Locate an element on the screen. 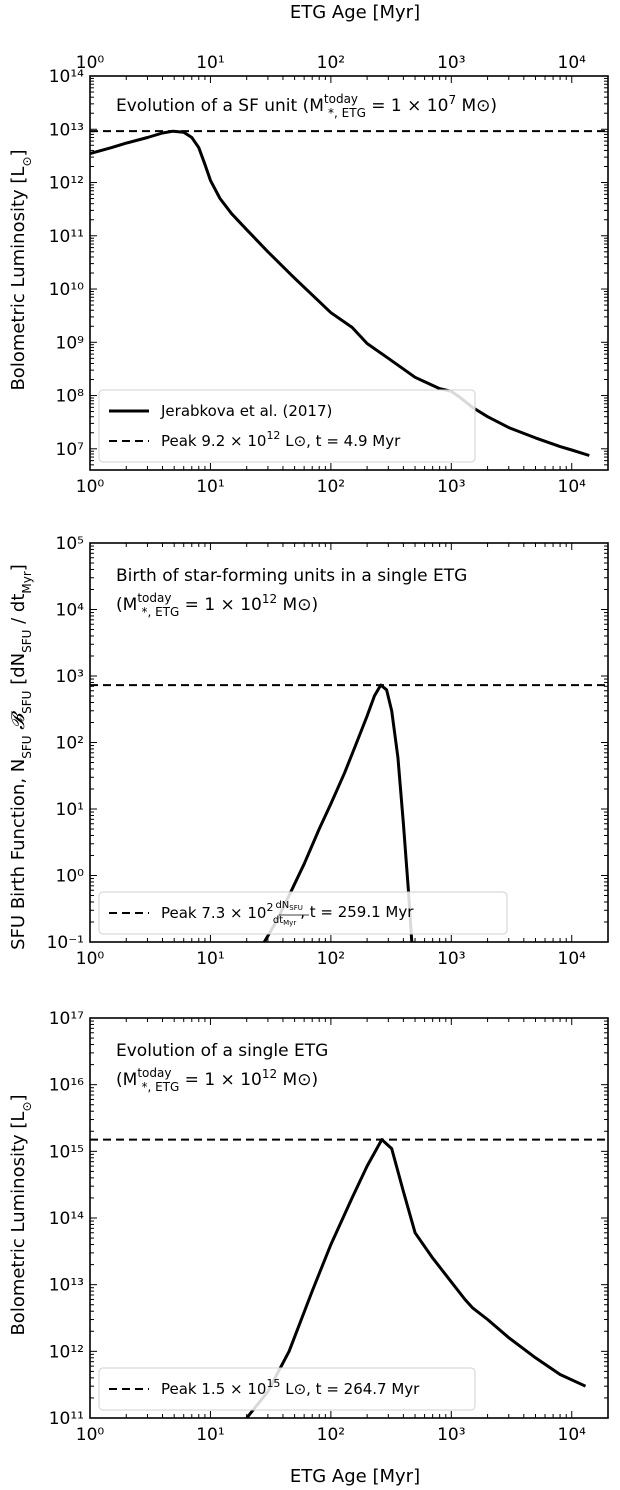 The height and width of the screenshot is (1490, 620). ylabel-bottom-text: Bolometric Luminosity [L is located at coordinates (18, 1224).